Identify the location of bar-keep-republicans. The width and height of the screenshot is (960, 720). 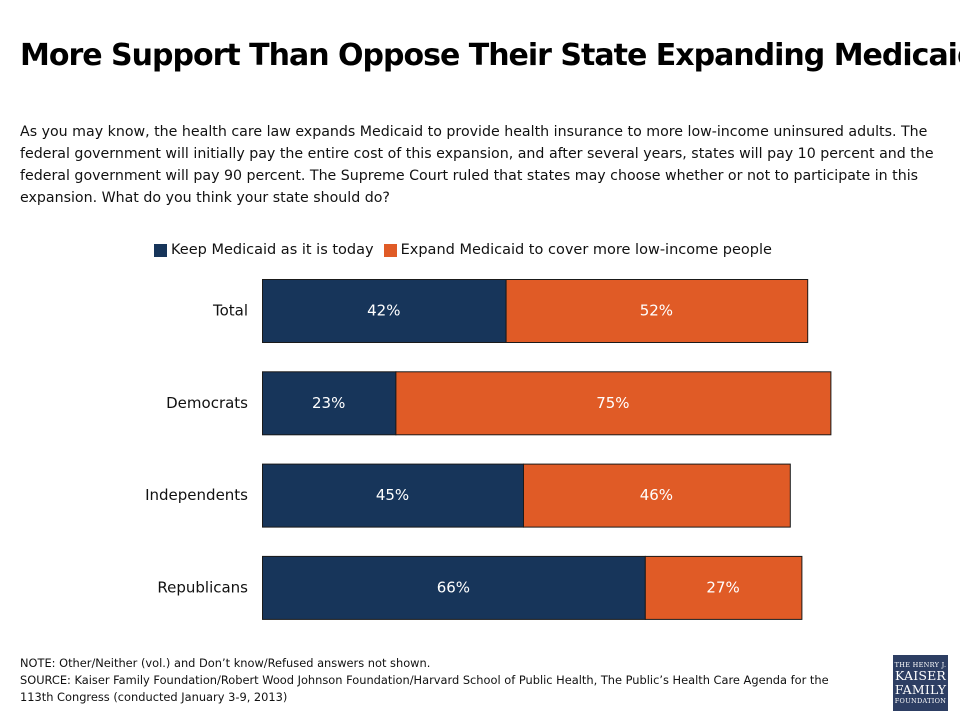
(454, 587).